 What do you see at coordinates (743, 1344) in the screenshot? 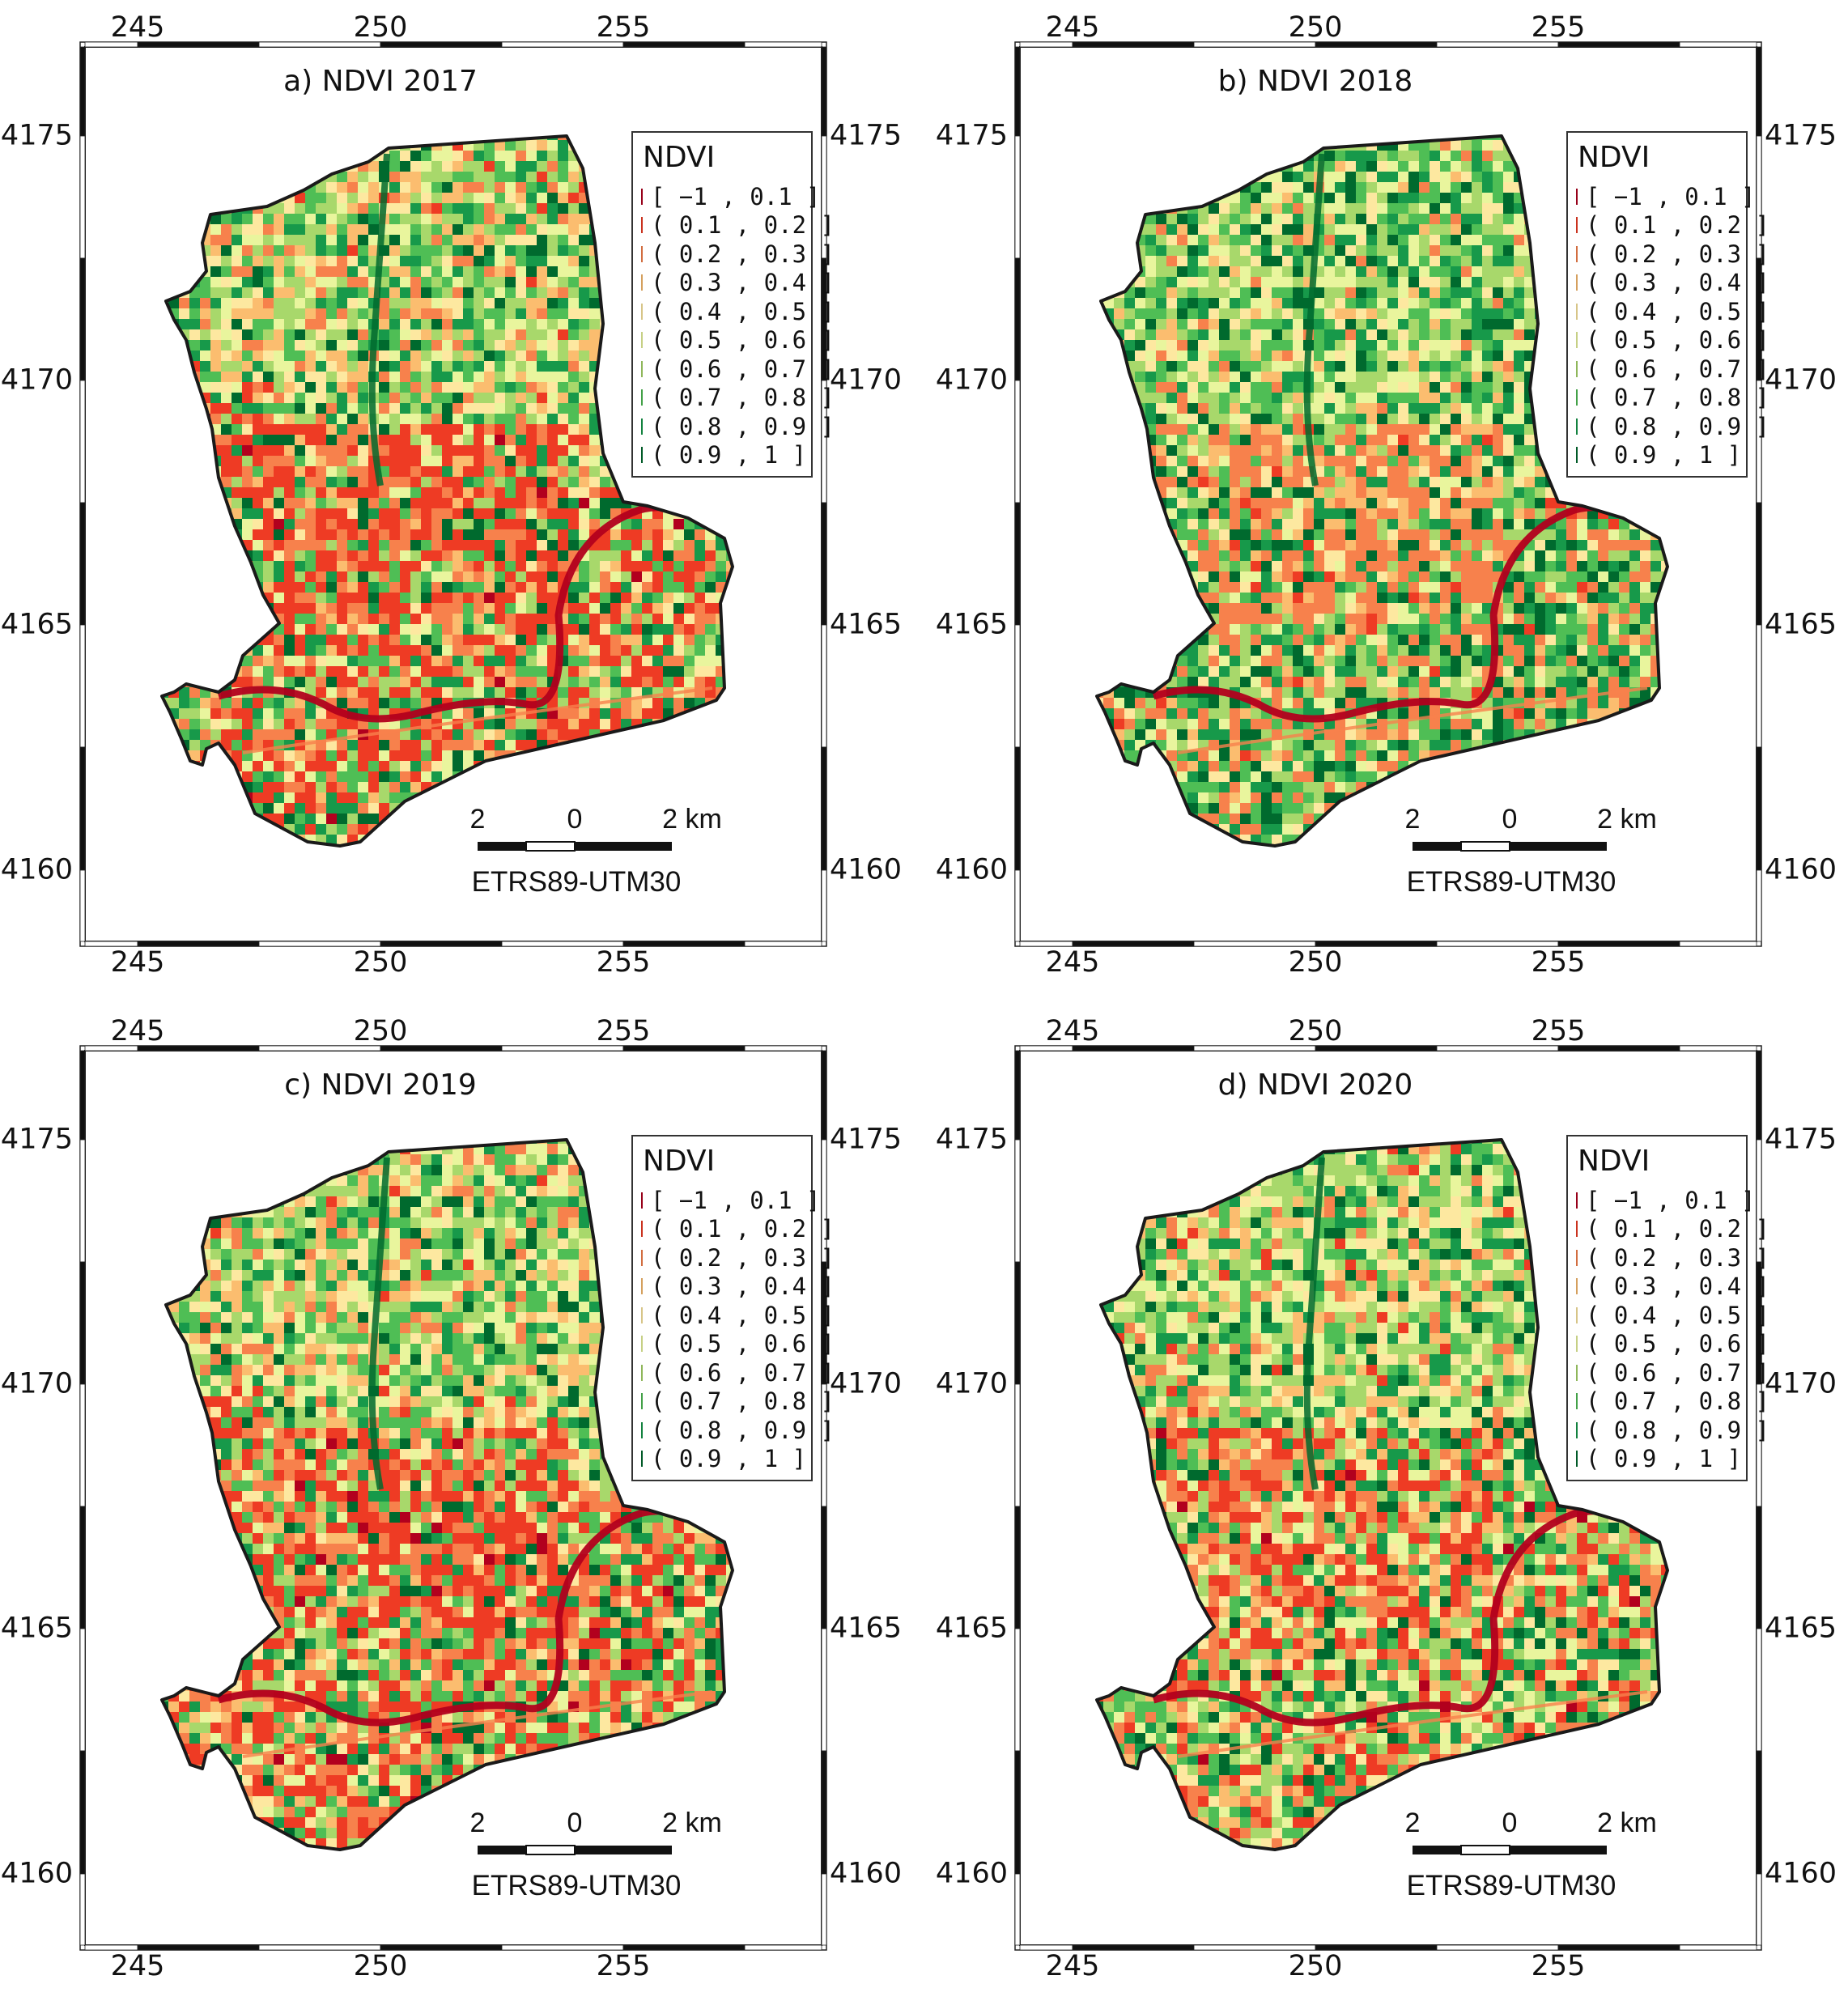
I see `legend-label: ( 0.5 , 0.6 ]` at bounding box center [743, 1344].